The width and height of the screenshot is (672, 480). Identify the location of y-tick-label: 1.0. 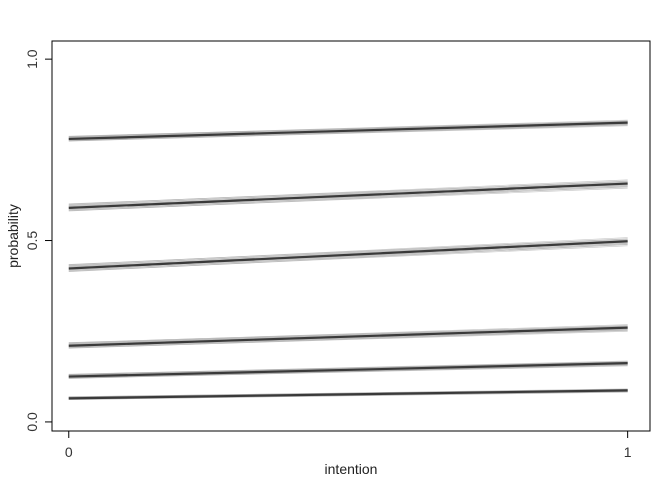
(32, 59).